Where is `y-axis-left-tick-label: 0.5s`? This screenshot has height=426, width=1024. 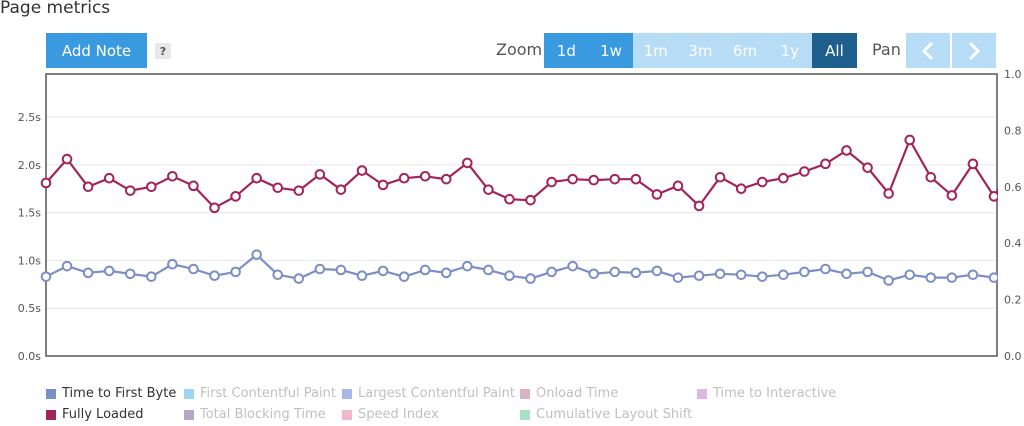 y-axis-left-tick-label: 0.5s is located at coordinates (29, 308).